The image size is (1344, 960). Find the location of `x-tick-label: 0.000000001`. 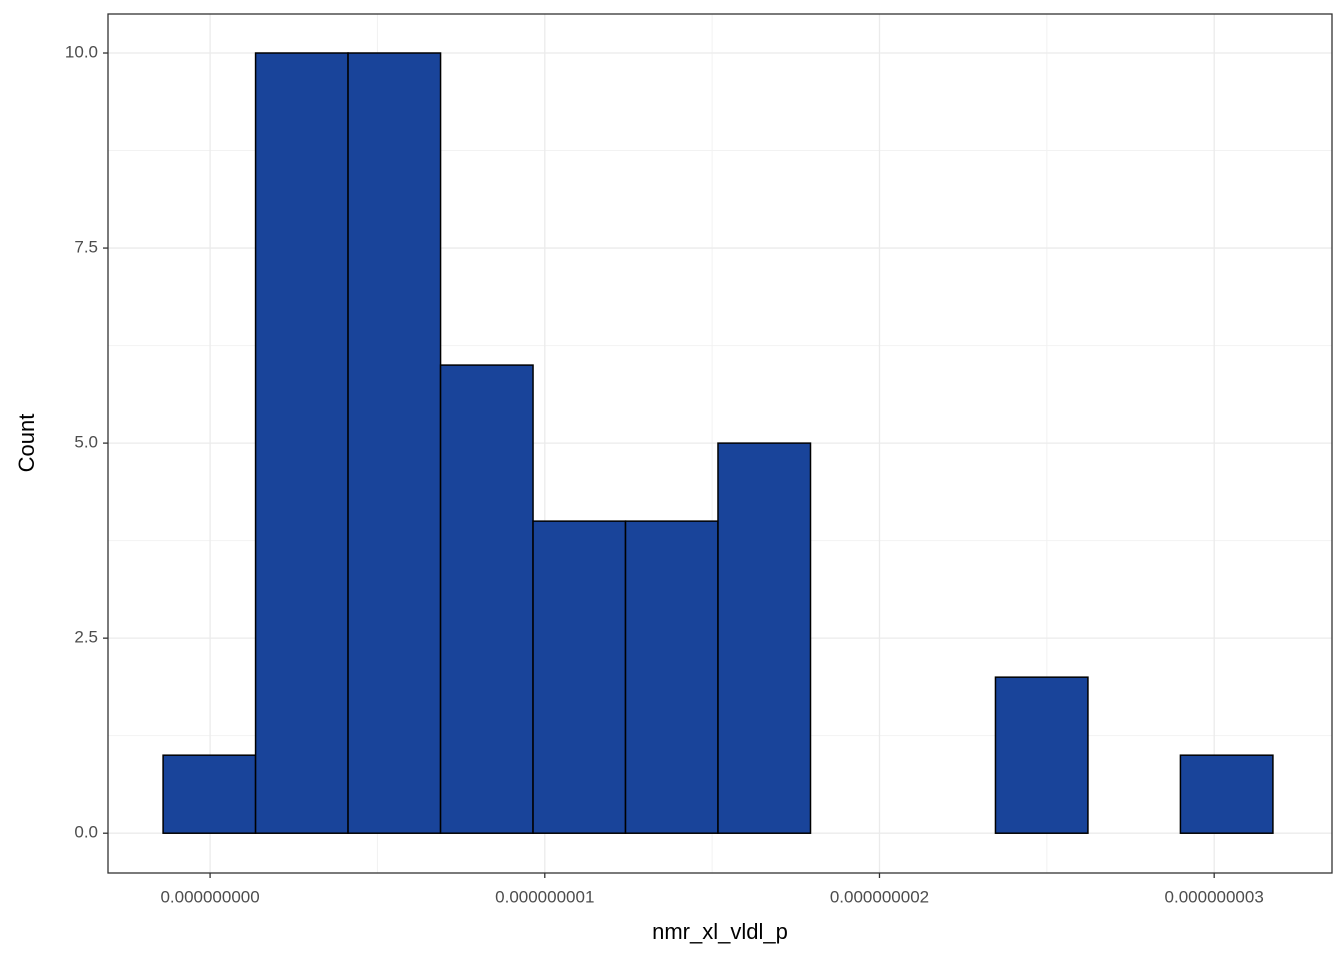

x-tick-label: 0.000000001 is located at coordinates (544, 896).